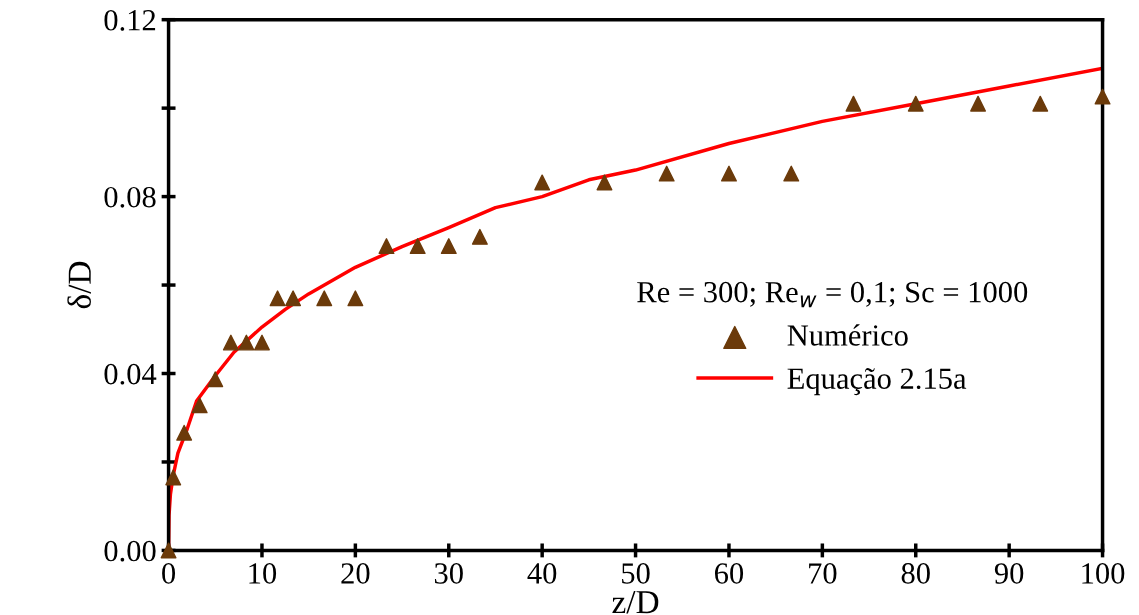 The width and height of the screenshot is (1139, 615). Describe the element at coordinates (915, 573) in the screenshot. I see `x-tick-label: 80` at that location.